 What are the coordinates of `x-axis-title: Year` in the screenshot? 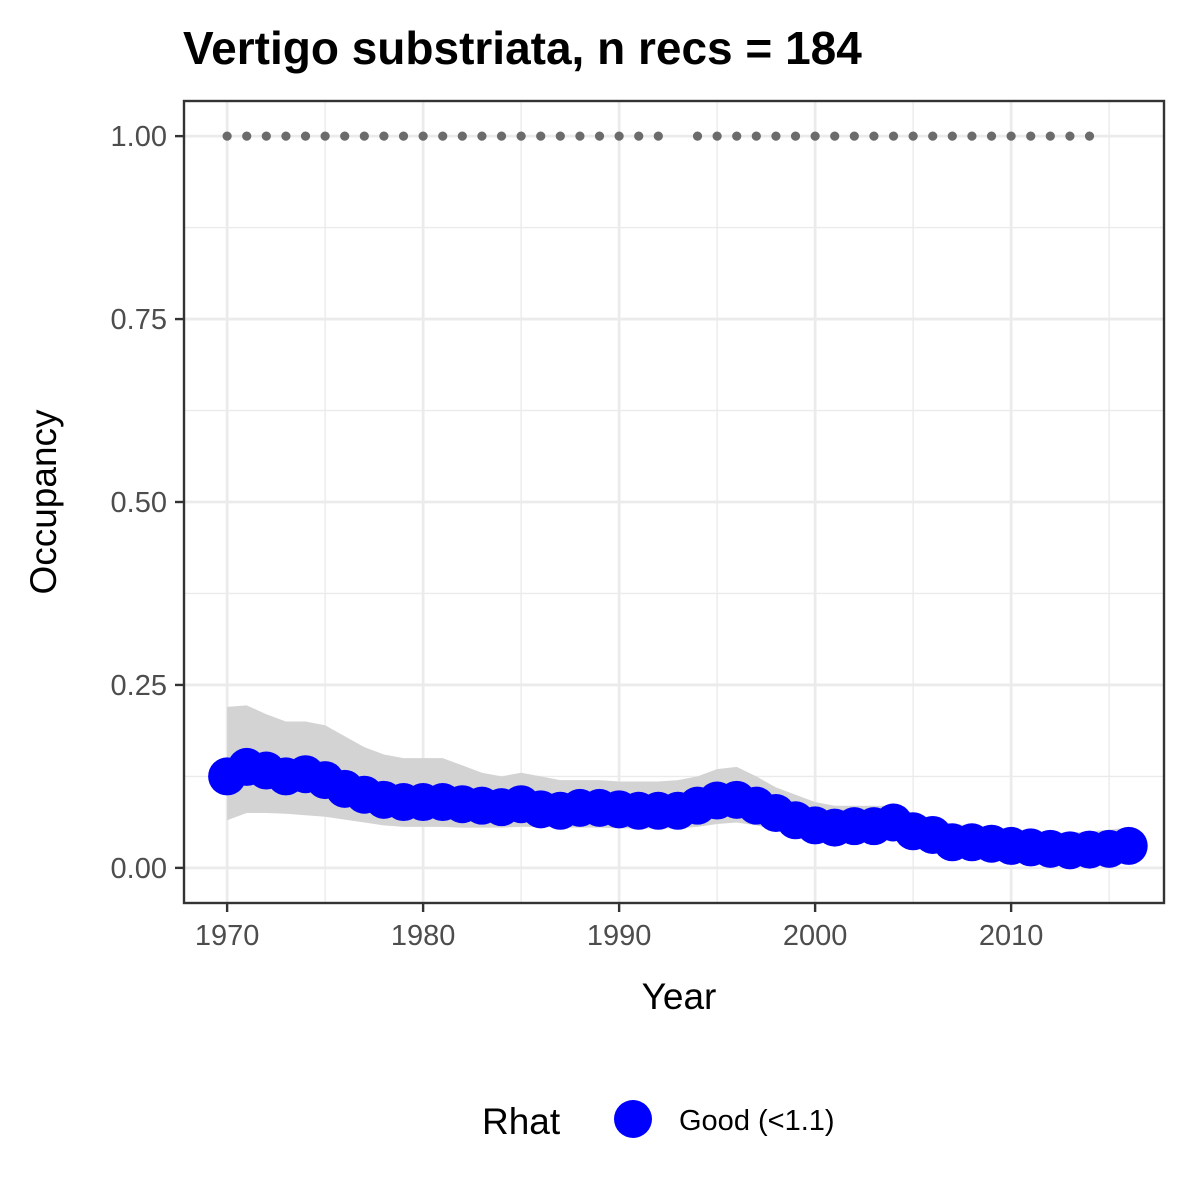 It's located at (679, 996).